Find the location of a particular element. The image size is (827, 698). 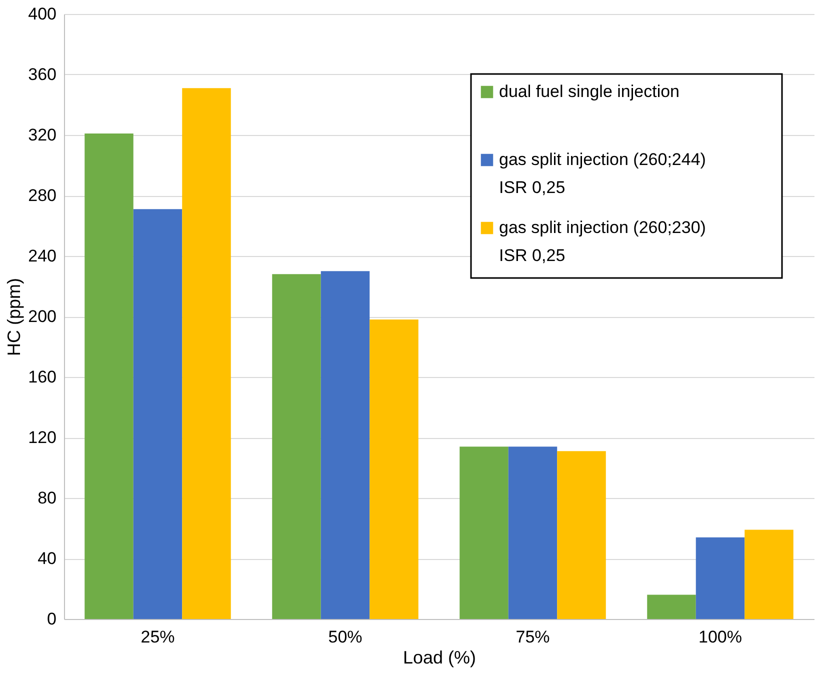

y-tick-label: 160 is located at coordinates (42, 377).